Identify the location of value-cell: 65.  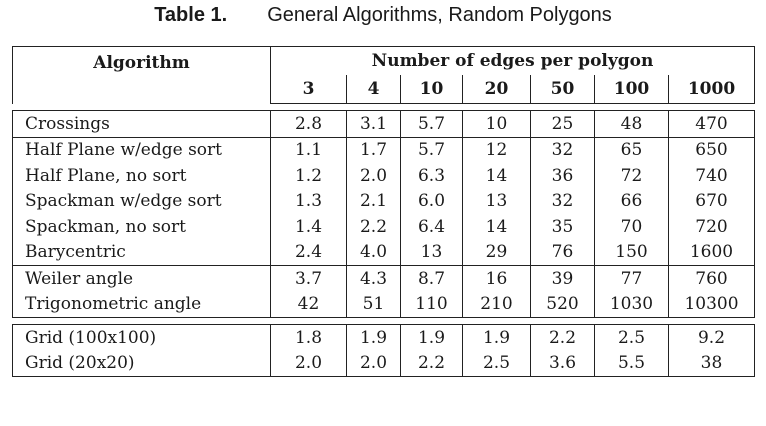
(631, 149).